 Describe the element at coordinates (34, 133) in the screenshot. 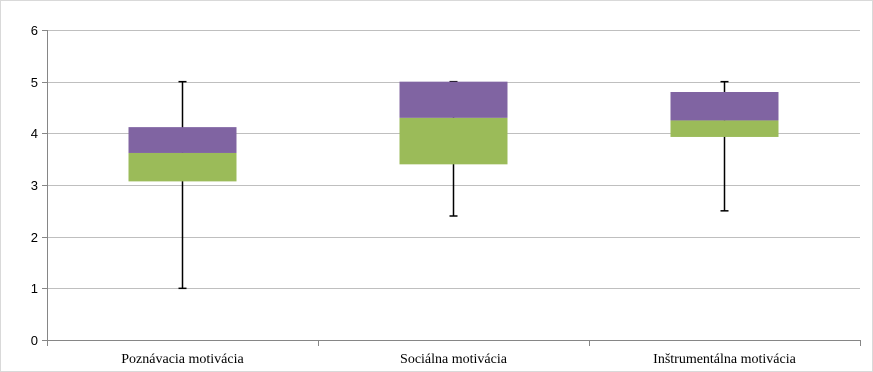

I see `y-tick-label-4: 4` at that location.